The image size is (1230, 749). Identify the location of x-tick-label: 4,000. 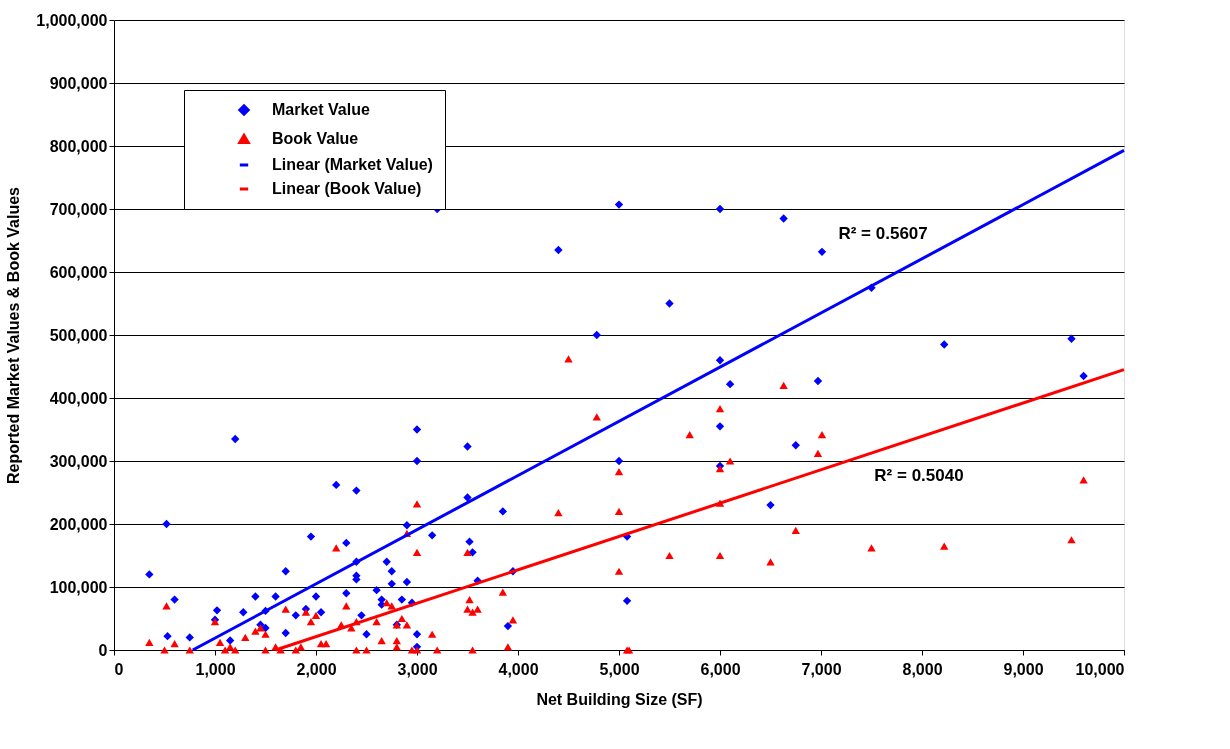
(518, 669).